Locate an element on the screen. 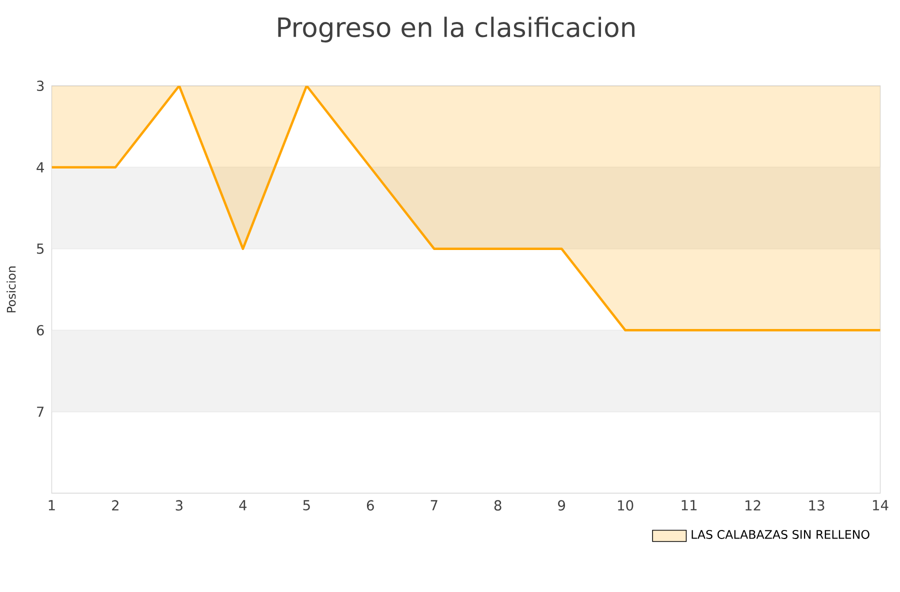  x-tick-label: 6 is located at coordinates (370, 505).